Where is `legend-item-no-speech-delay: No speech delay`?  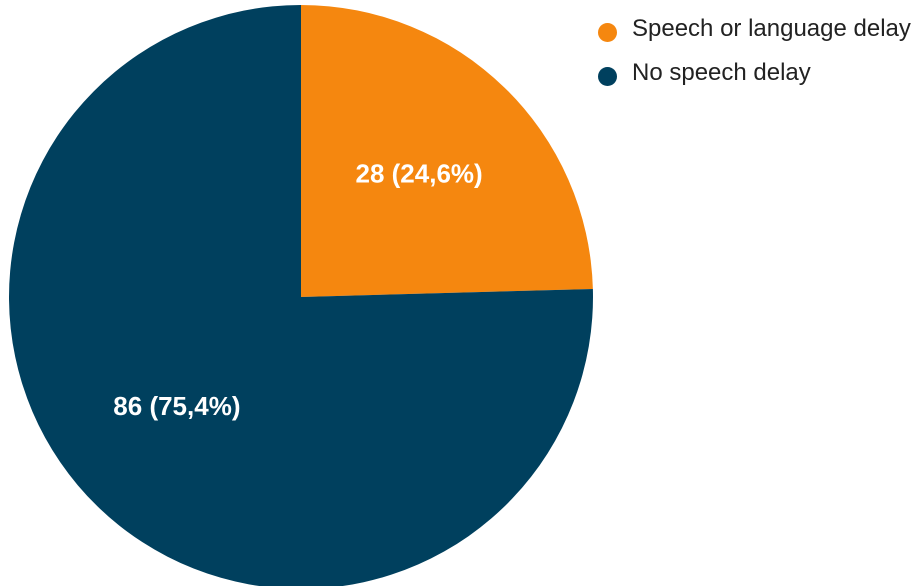 legend-item-no-speech-delay: No speech delay is located at coordinates (755, 73).